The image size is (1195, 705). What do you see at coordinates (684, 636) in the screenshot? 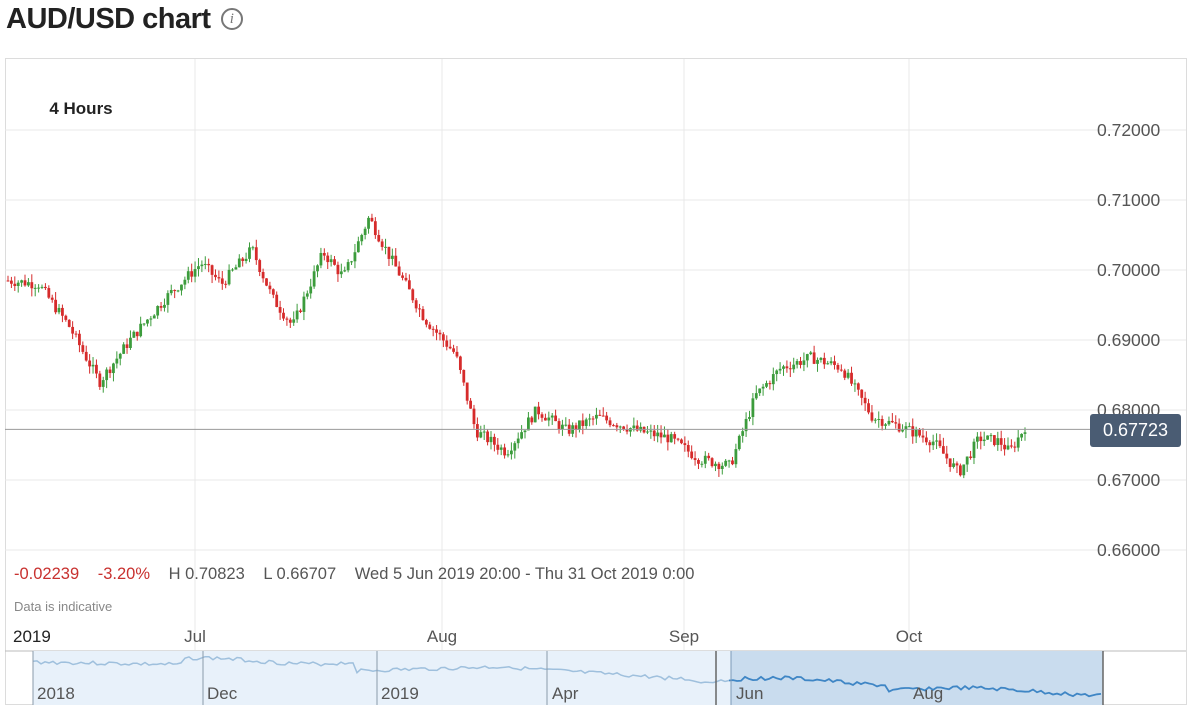
I see `x-tick-label: Sep` at bounding box center [684, 636].